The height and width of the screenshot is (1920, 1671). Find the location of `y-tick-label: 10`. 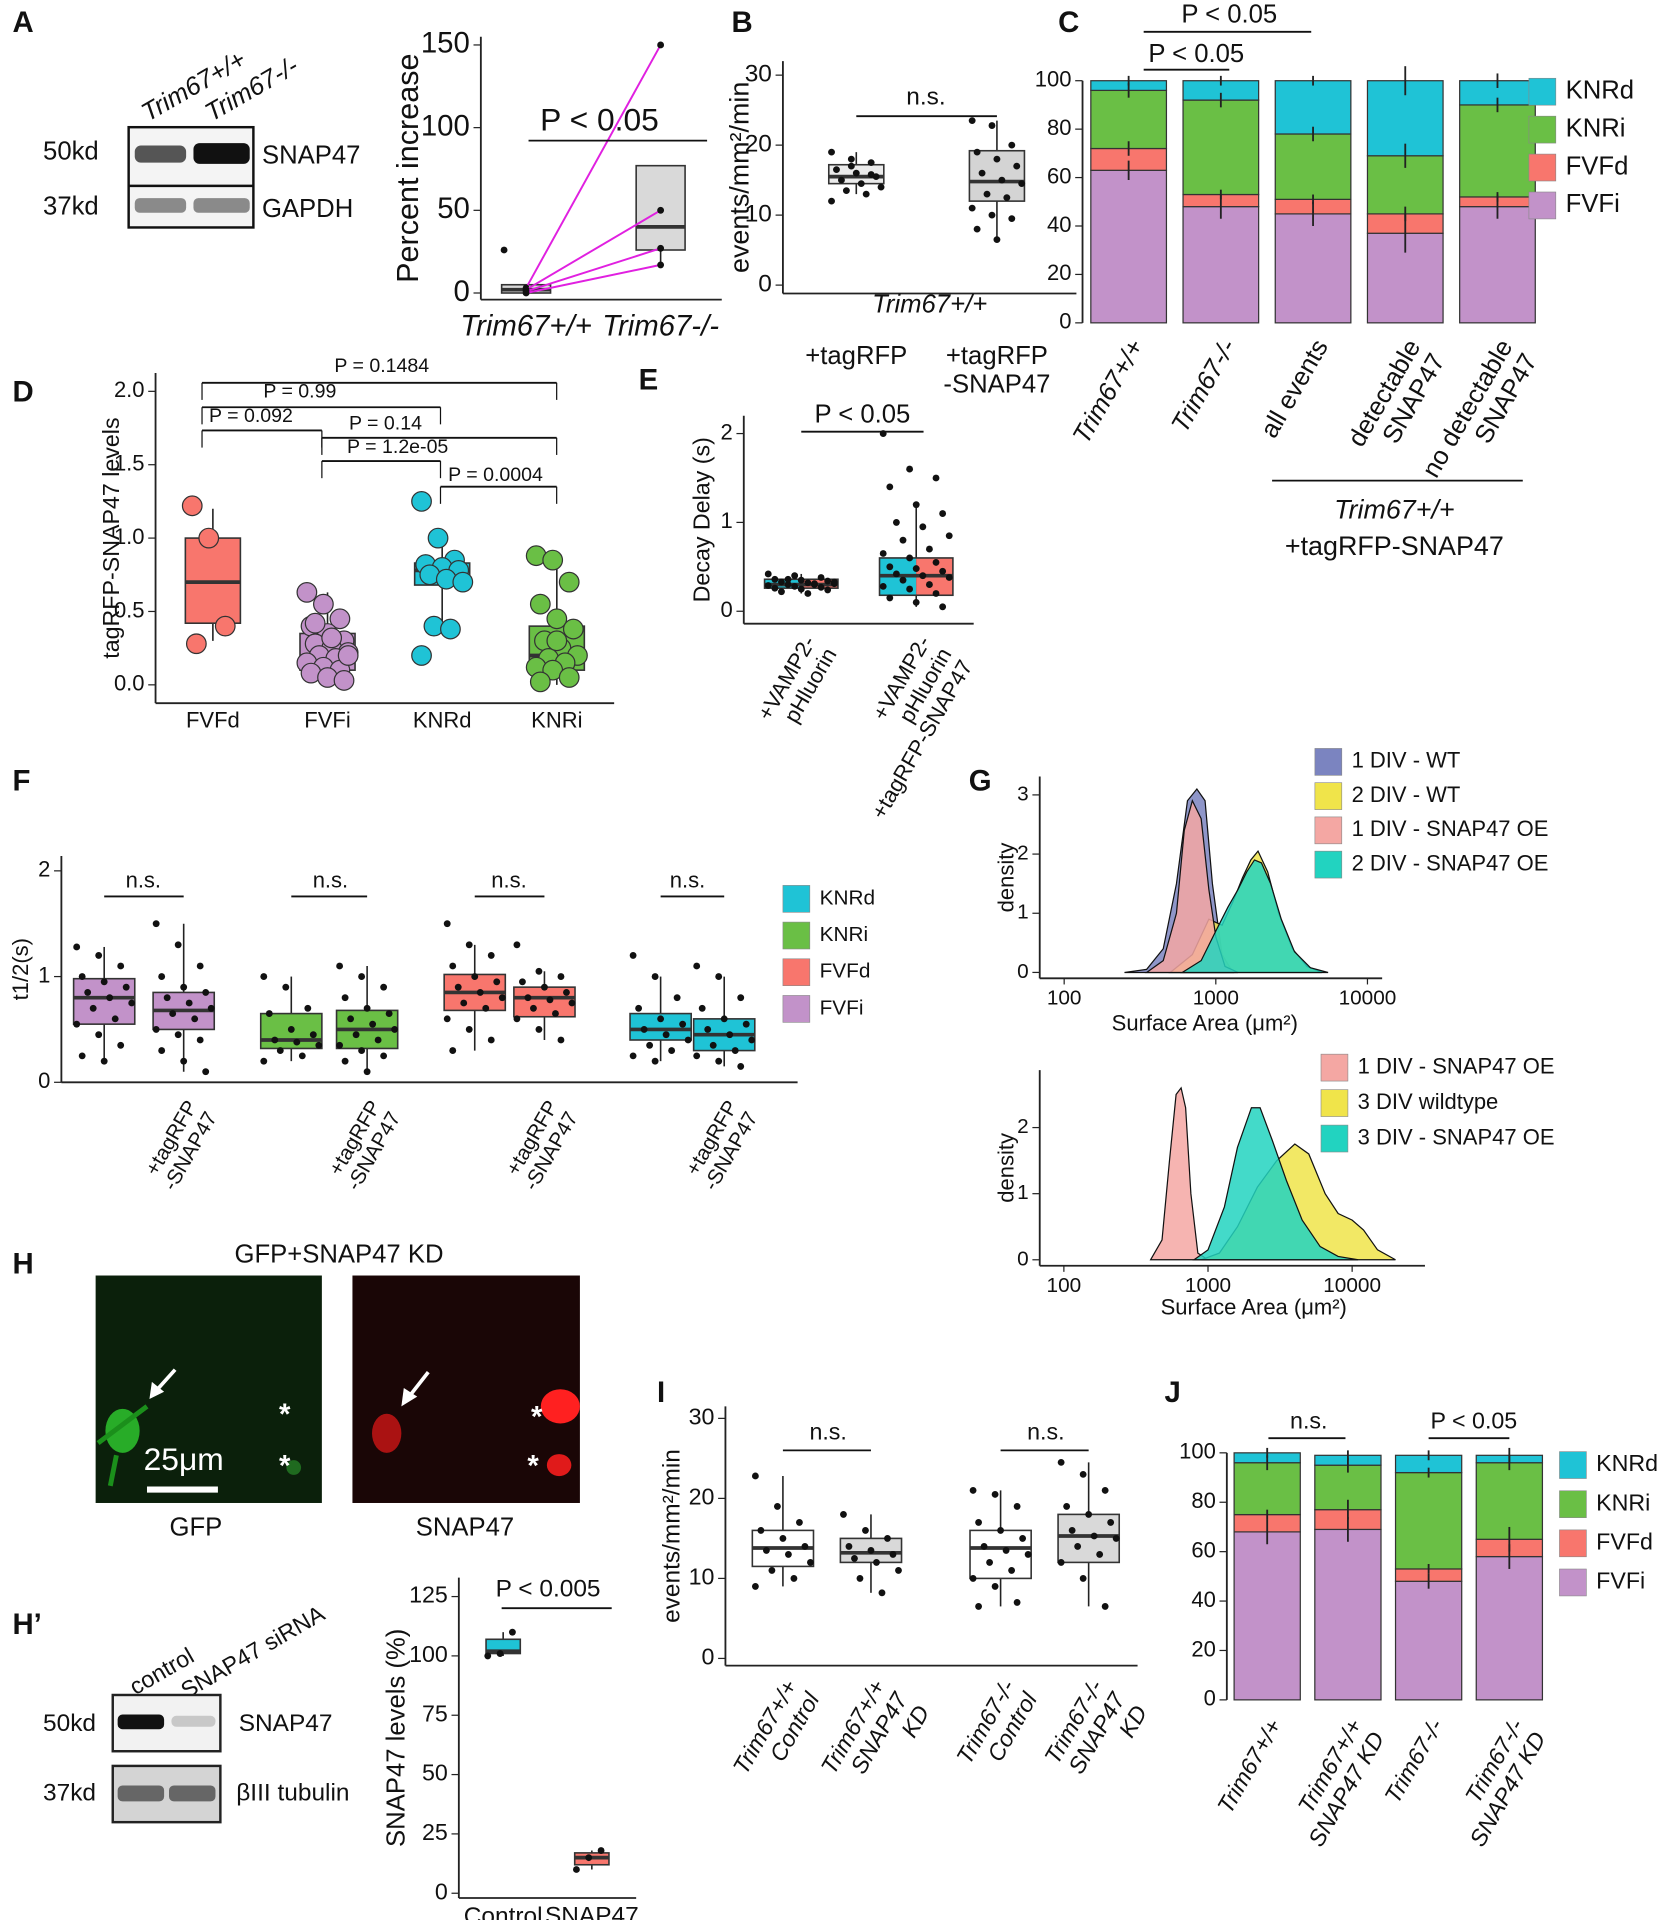

y-tick-label: 10 is located at coordinates (758, 214).